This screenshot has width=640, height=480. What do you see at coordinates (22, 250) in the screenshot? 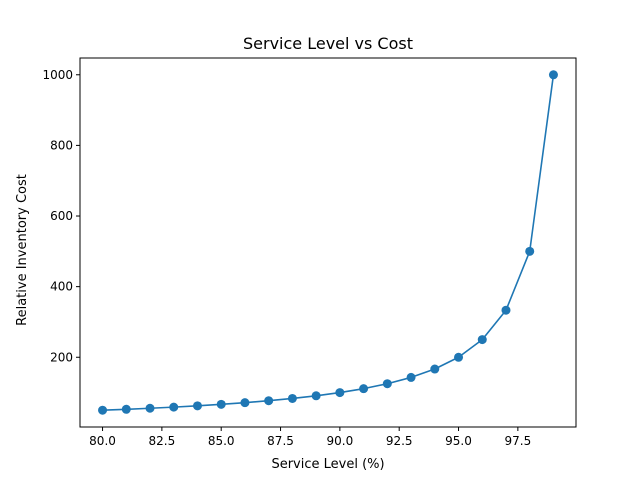
I see `y-axis-label: Relative Inventory Cost` at bounding box center [22, 250].